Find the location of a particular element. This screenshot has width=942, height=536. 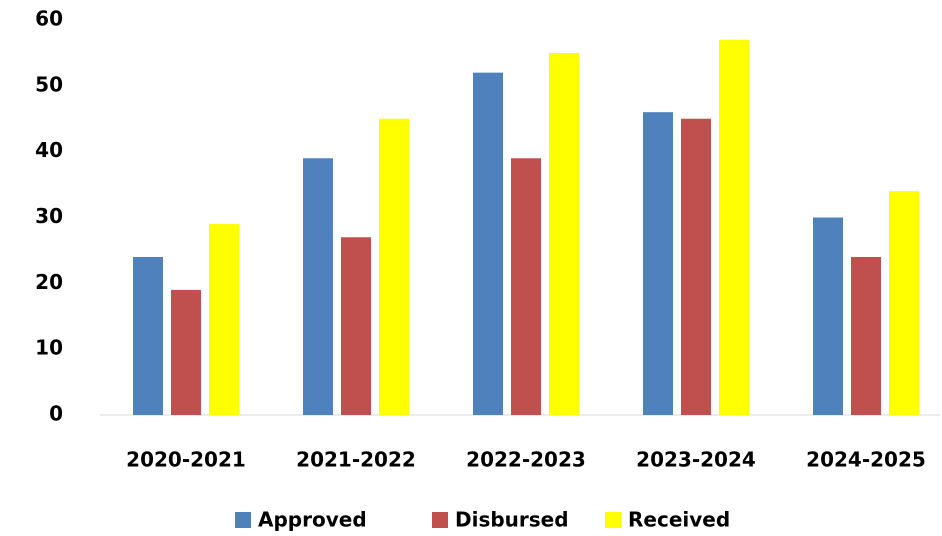

y-tick-label: 40 is located at coordinates (49, 150).